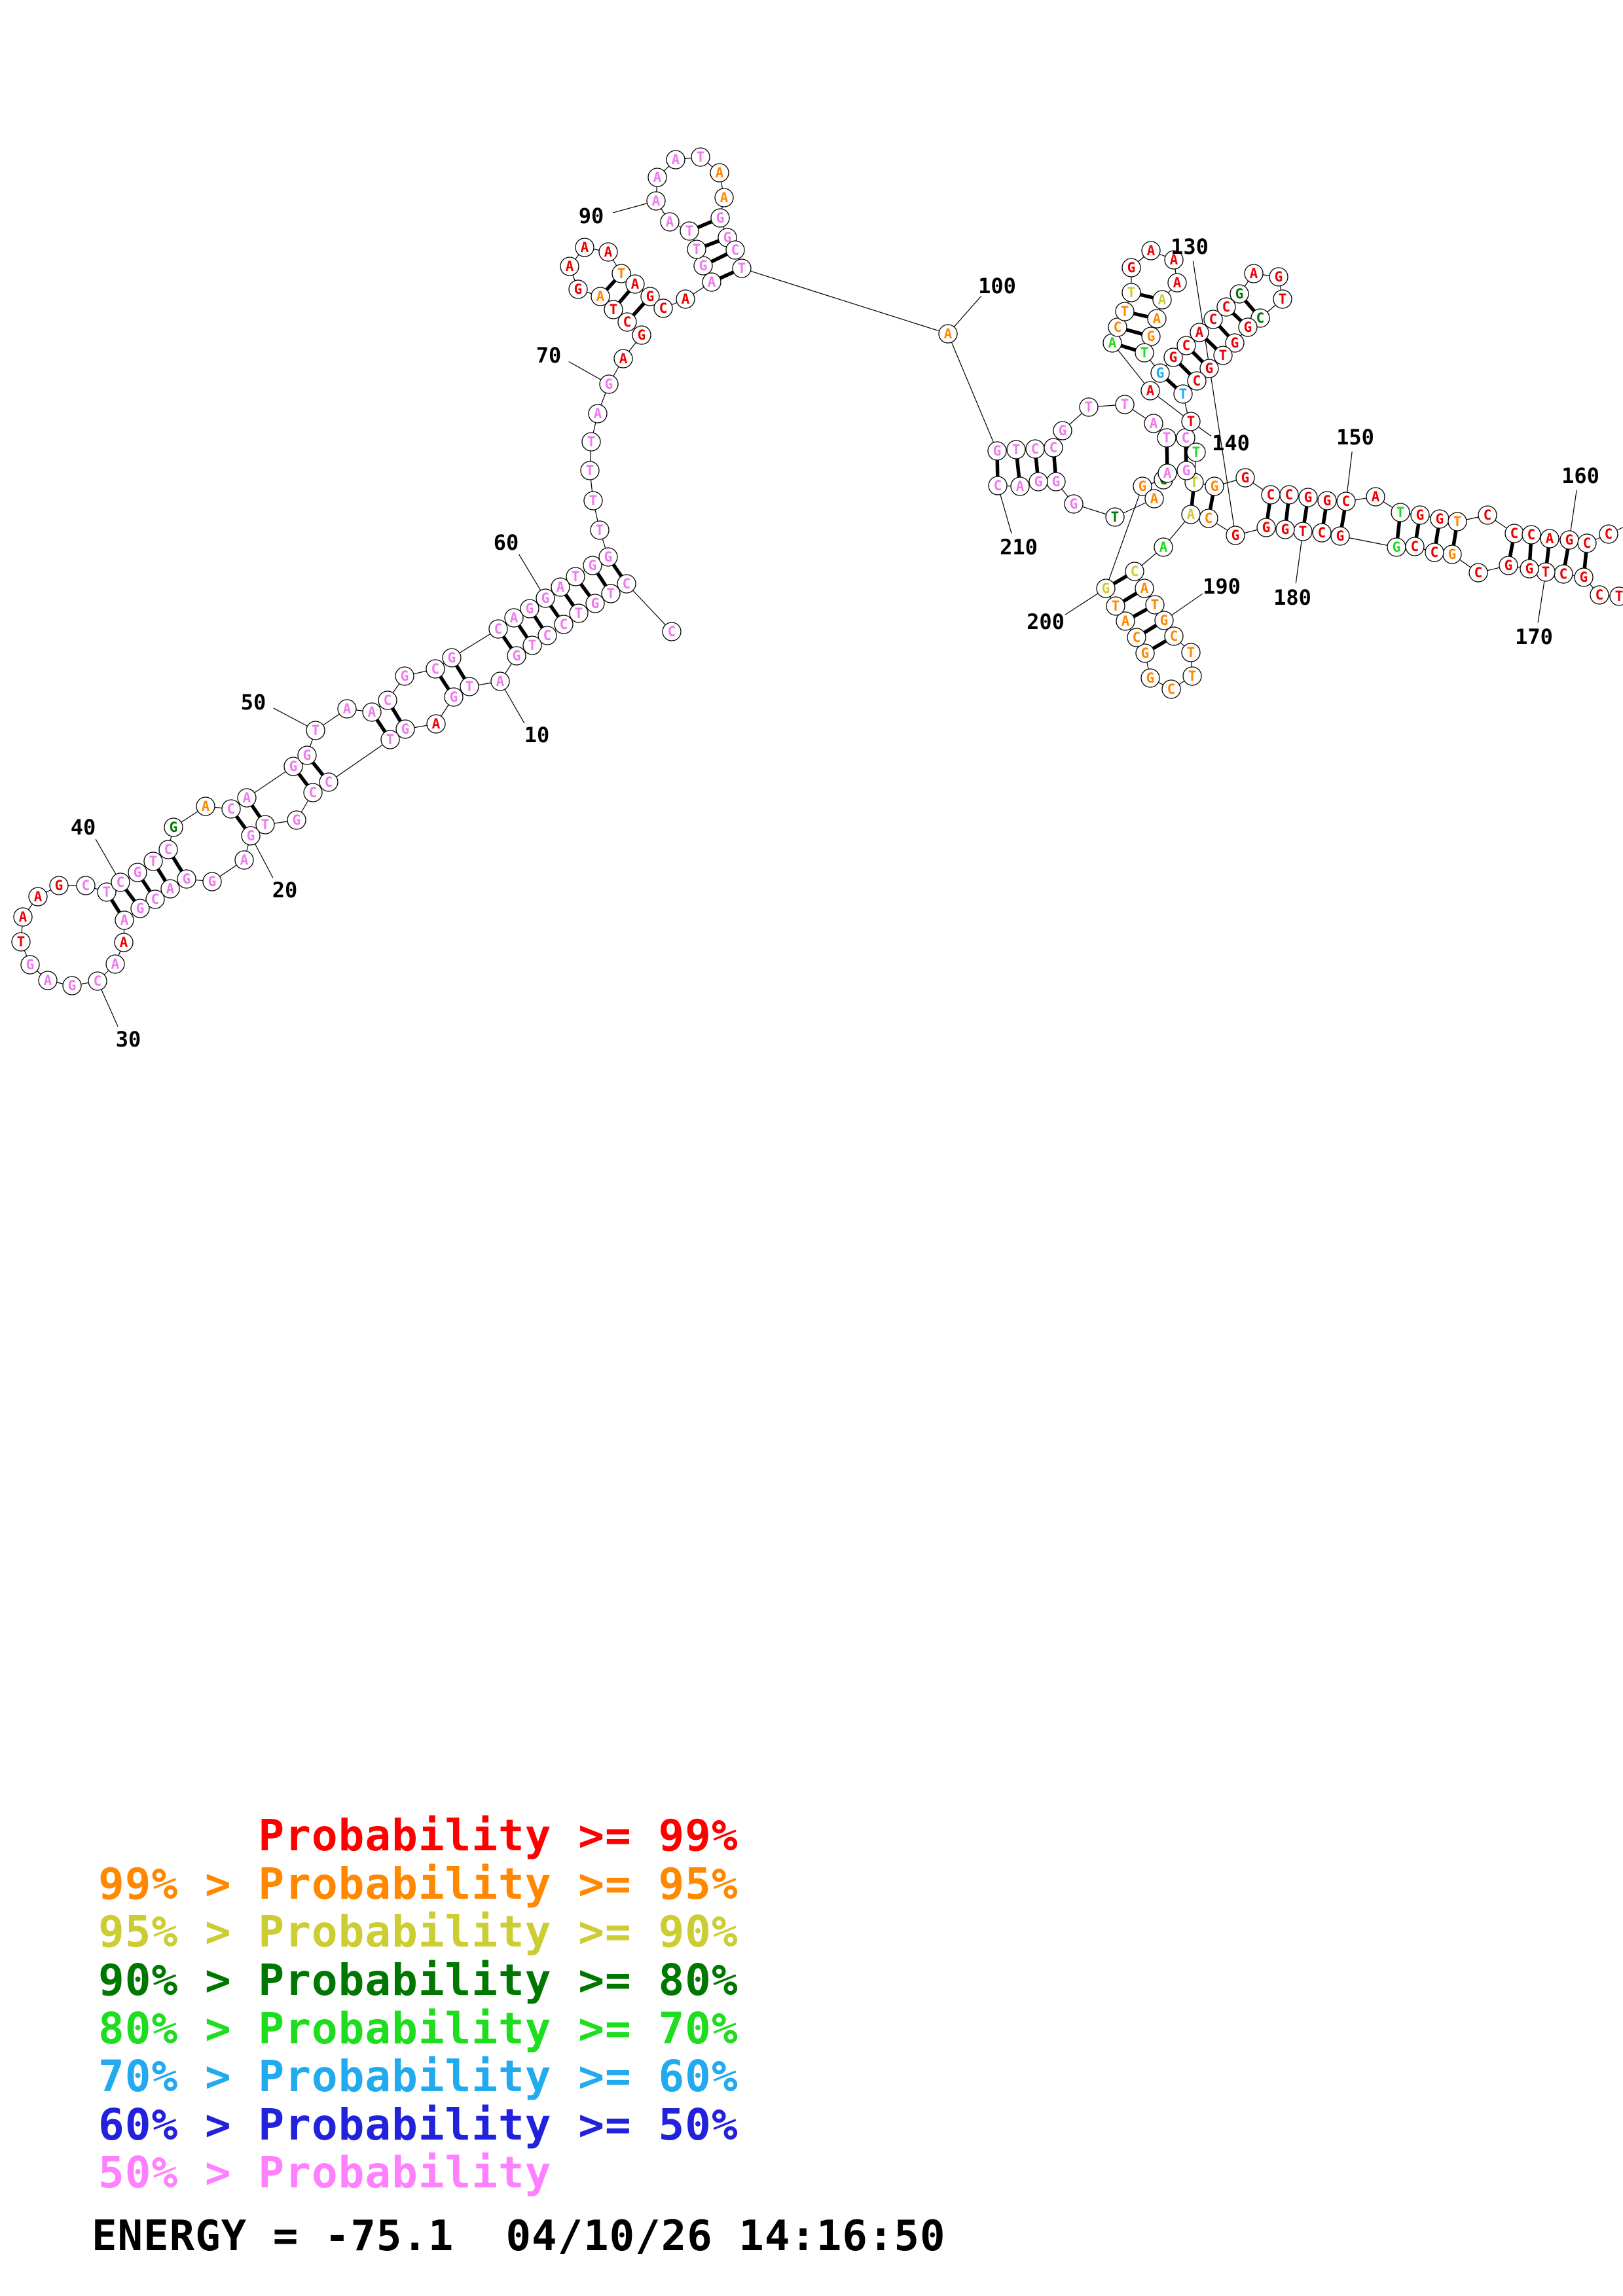 This screenshot has height=2296, width=1623. I want to click on legend-row-70: 80% > Probability >= 70%, so click(418, 2028).